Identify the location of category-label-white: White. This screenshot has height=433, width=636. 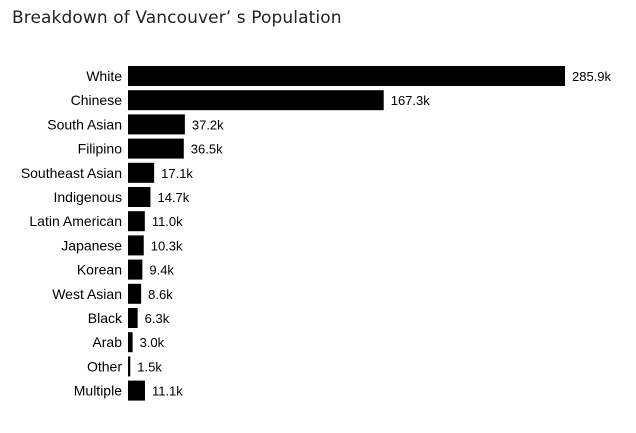
(104, 76).